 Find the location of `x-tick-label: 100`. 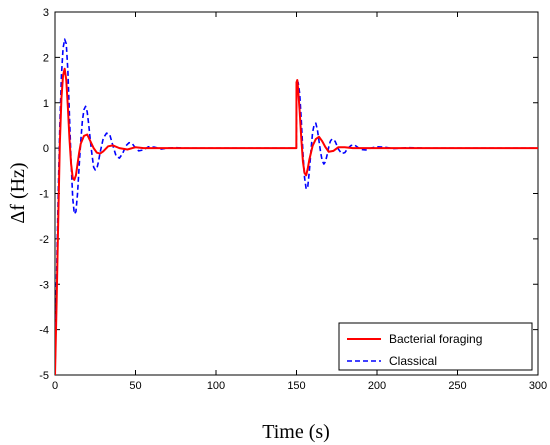

x-tick-label: 100 is located at coordinates (216, 386).